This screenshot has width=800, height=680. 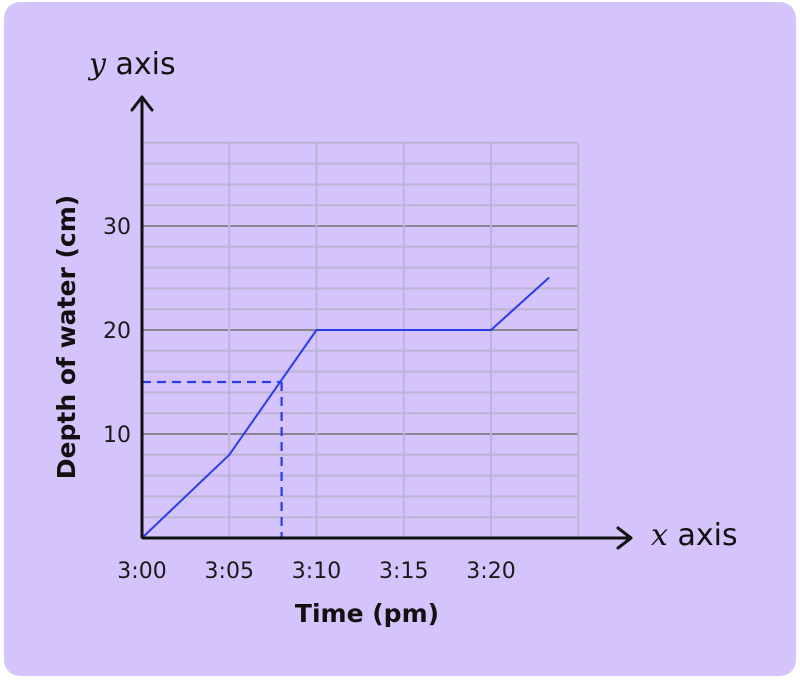 I want to click on x-tick-label: 3:05, so click(x=229, y=571).